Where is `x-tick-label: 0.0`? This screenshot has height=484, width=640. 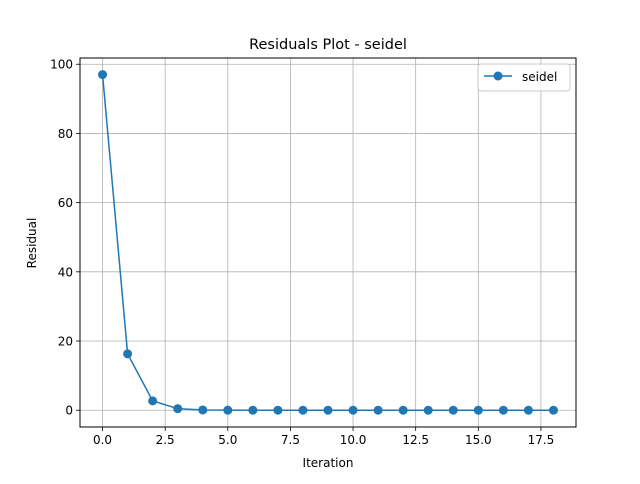 x-tick-label: 0.0 is located at coordinates (102, 440).